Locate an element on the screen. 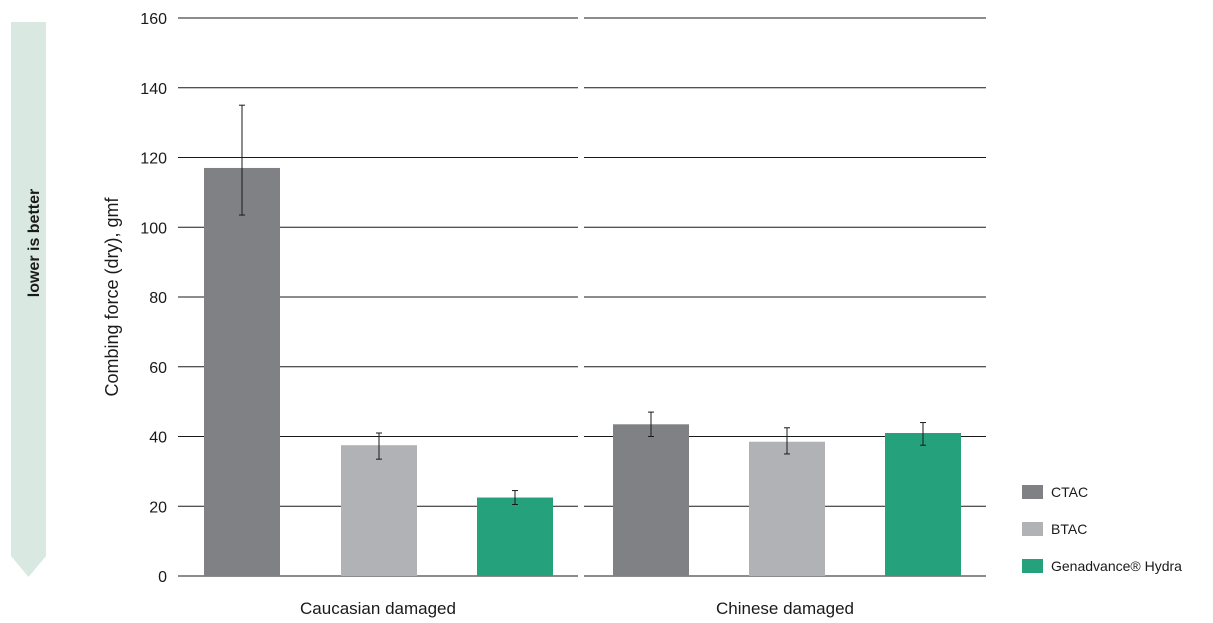 Image resolution: width=1213 pixels, height=623 pixels. legend-label: BTAC is located at coordinates (1069, 529).